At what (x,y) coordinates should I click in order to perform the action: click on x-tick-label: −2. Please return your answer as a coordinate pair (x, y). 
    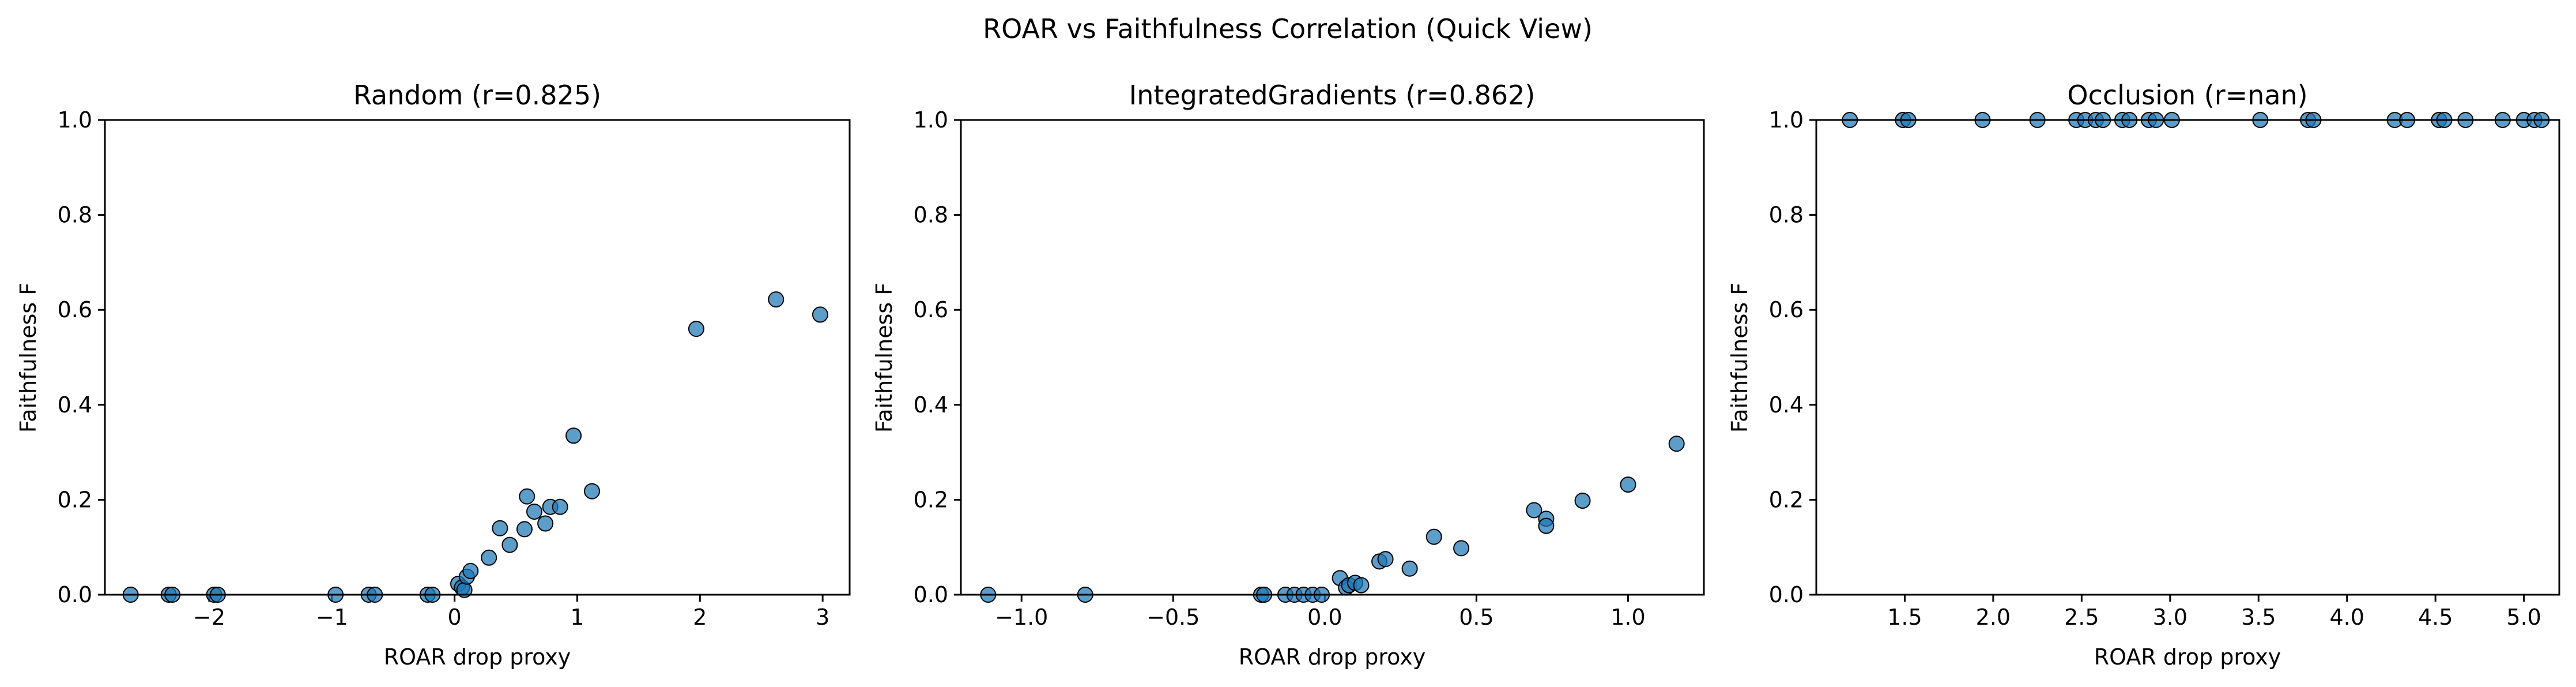
    Looking at the image, I should click on (209, 617).